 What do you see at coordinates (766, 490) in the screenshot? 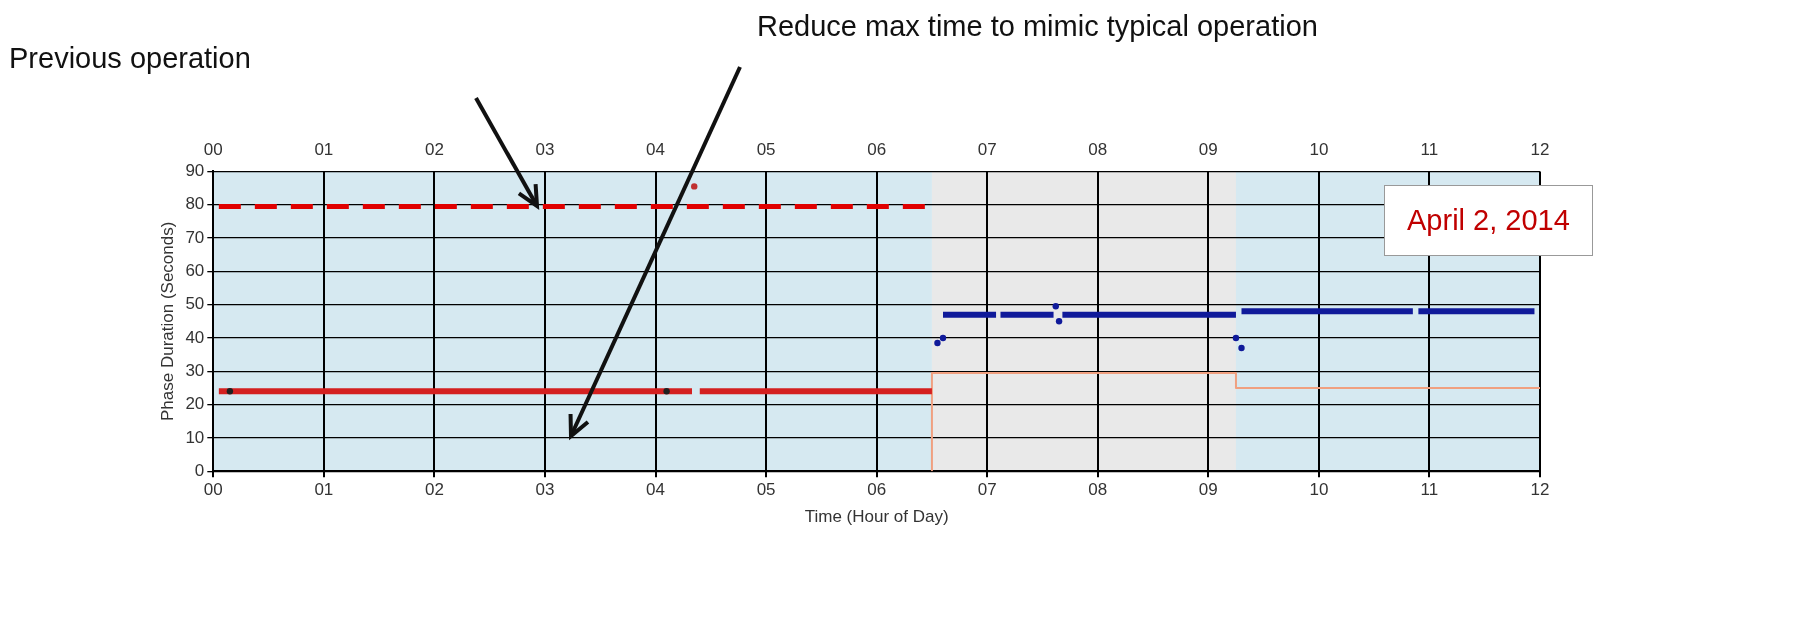
I see `x-tick-label: 05` at bounding box center [766, 490].